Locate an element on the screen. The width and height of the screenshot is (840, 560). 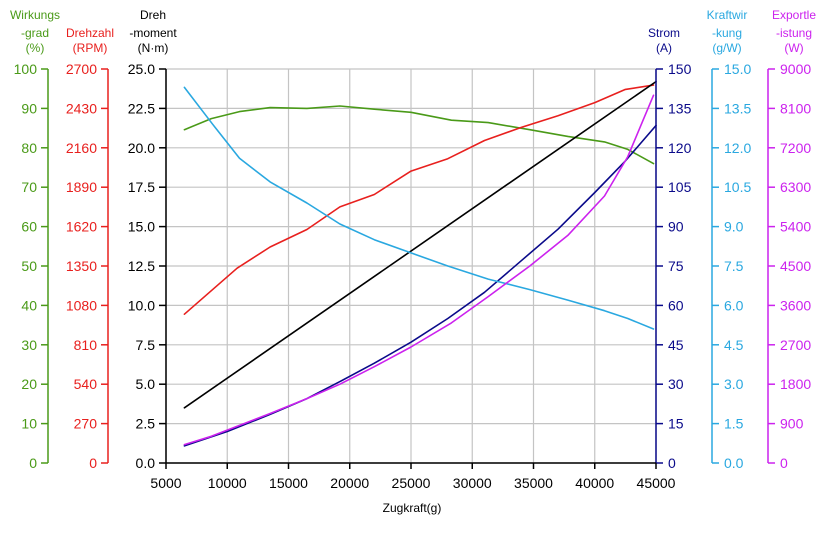
tick-label-drehzahl: 2430 is located at coordinates (81, 108).